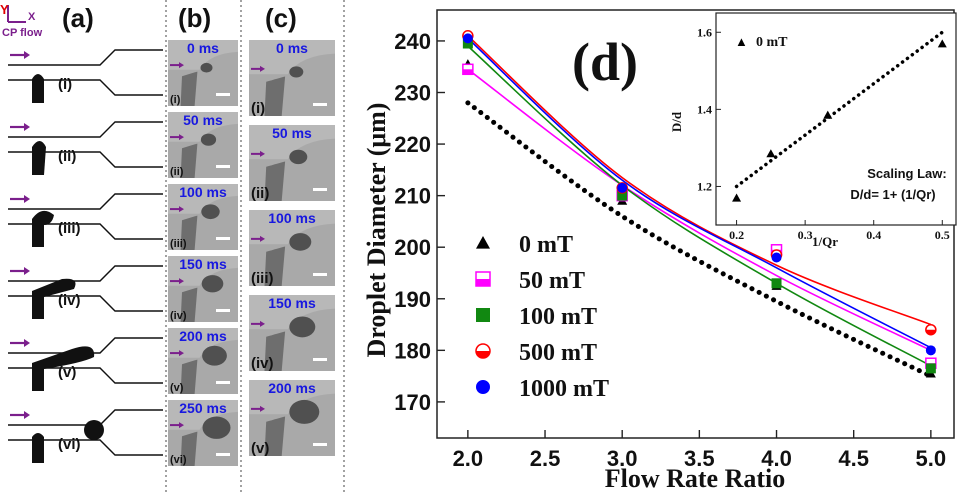 The width and height of the screenshot is (959, 499). Describe the element at coordinates (704, 32) in the screenshot. I see `inset-y-tick-label: 1.6` at that location.